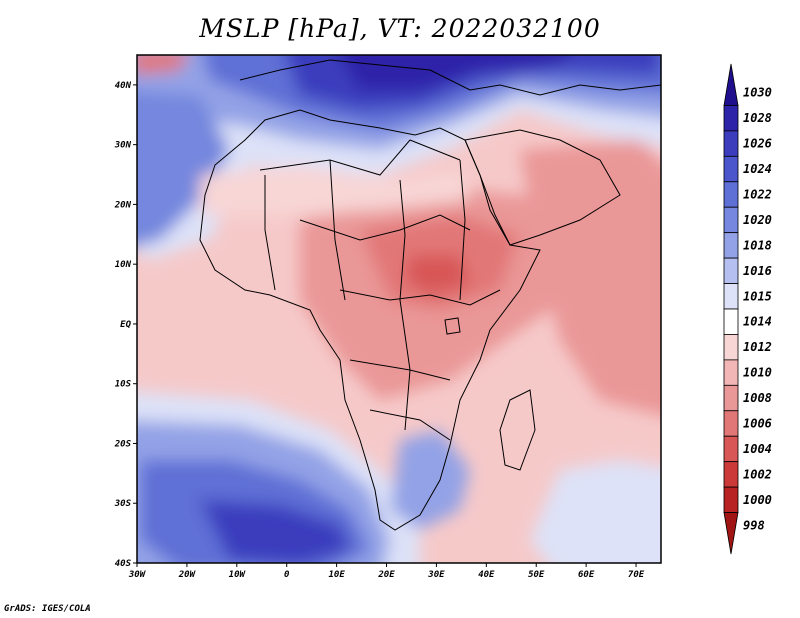 The width and height of the screenshot is (800, 618). I want to click on colorbar-label: 1022, so click(757, 195).